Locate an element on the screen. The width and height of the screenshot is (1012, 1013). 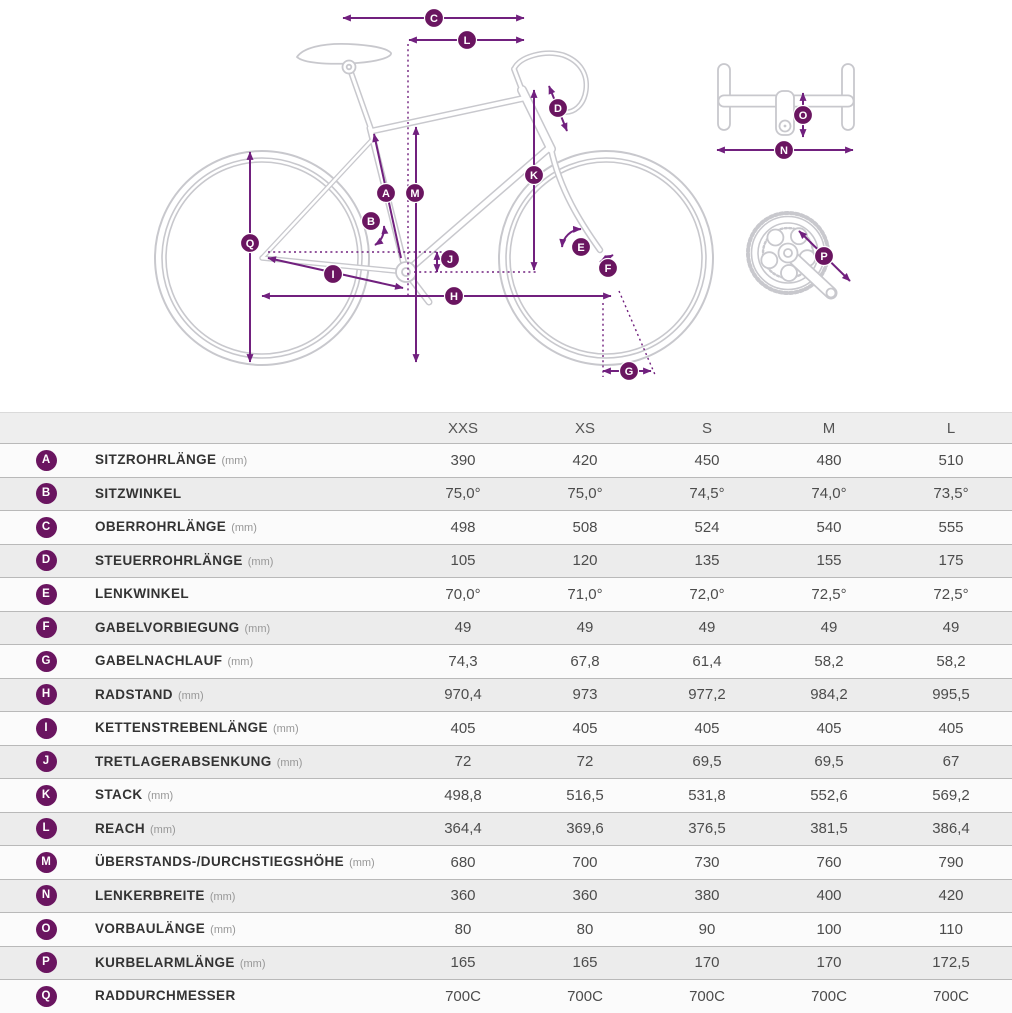
svg-text: G is located at coordinates (629, 372).